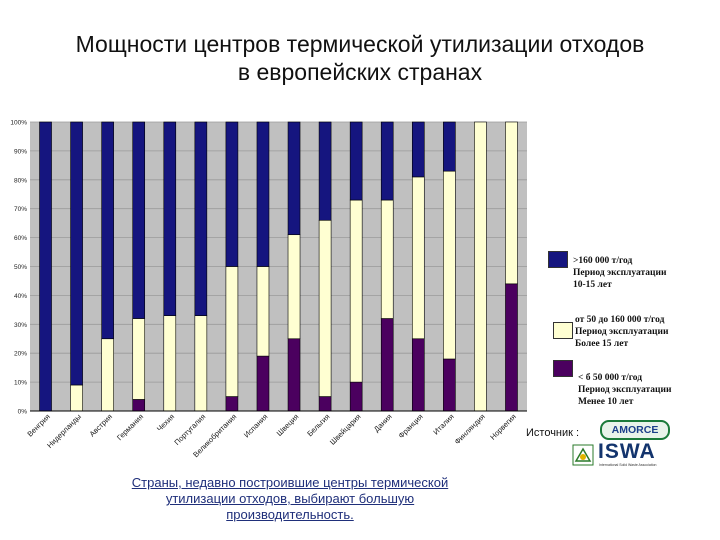 The height and width of the screenshot is (540, 720). What do you see at coordinates (165, 422) in the screenshot?
I see `x-tick-label: Чехия` at bounding box center [165, 422].